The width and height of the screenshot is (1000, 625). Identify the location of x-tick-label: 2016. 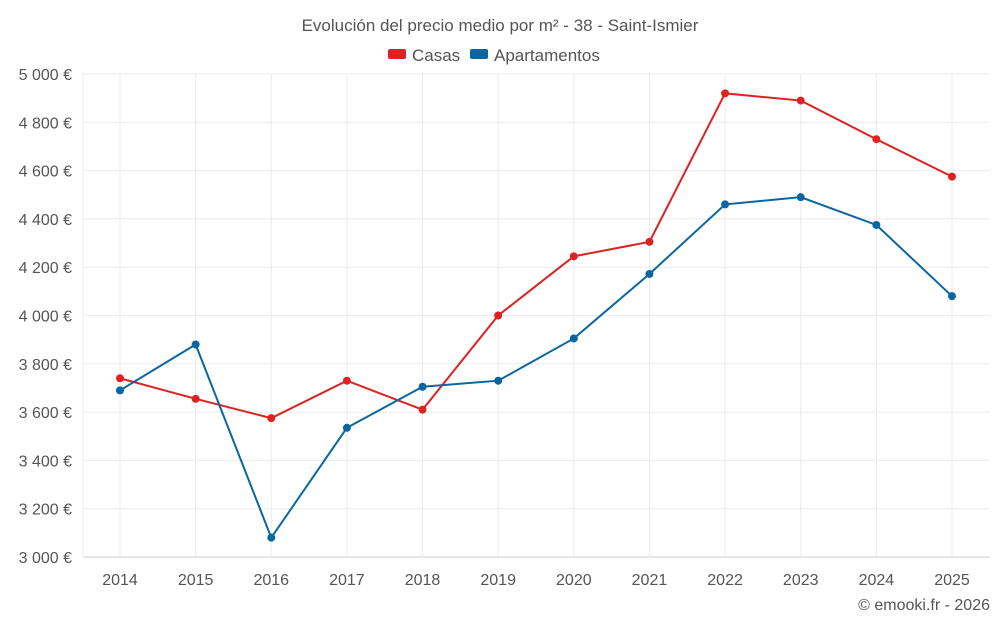
(271, 580).